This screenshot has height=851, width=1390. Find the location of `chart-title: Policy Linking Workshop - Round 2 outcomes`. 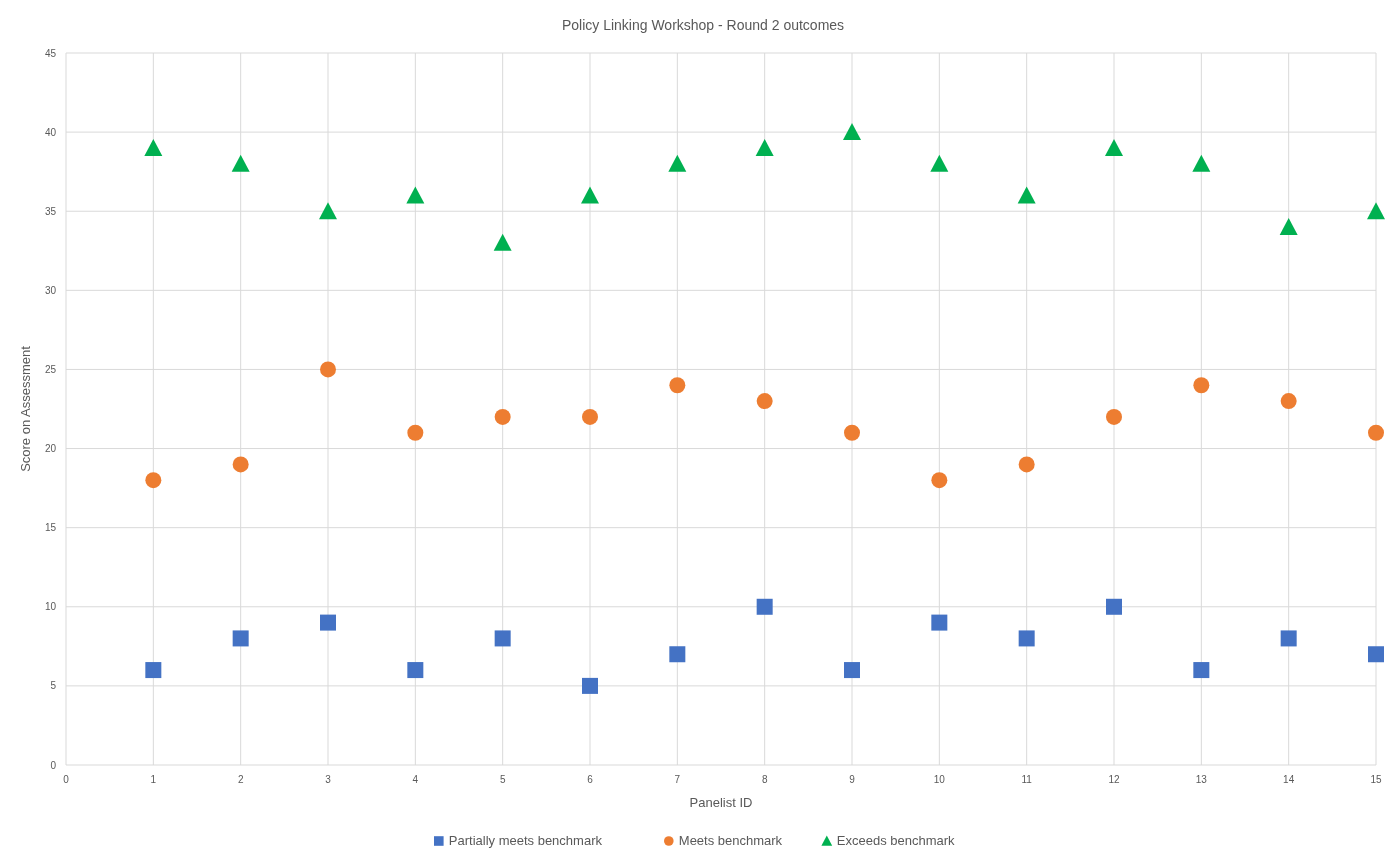

chart-title: Policy Linking Workshop - Round 2 outcomes is located at coordinates (703, 25).